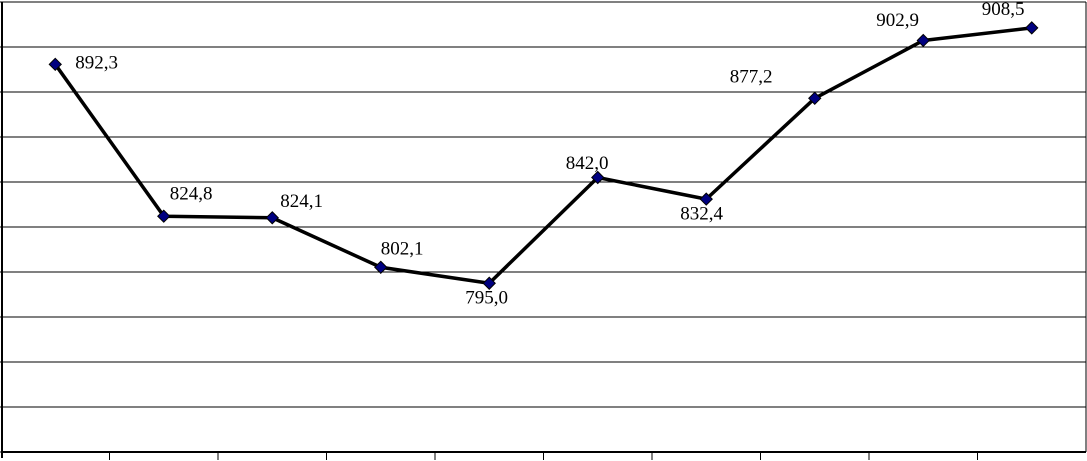 Image resolution: width=1087 pixels, height=461 pixels. What do you see at coordinates (897, 20) in the screenshot?
I see `data-label: 902,9` at bounding box center [897, 20].